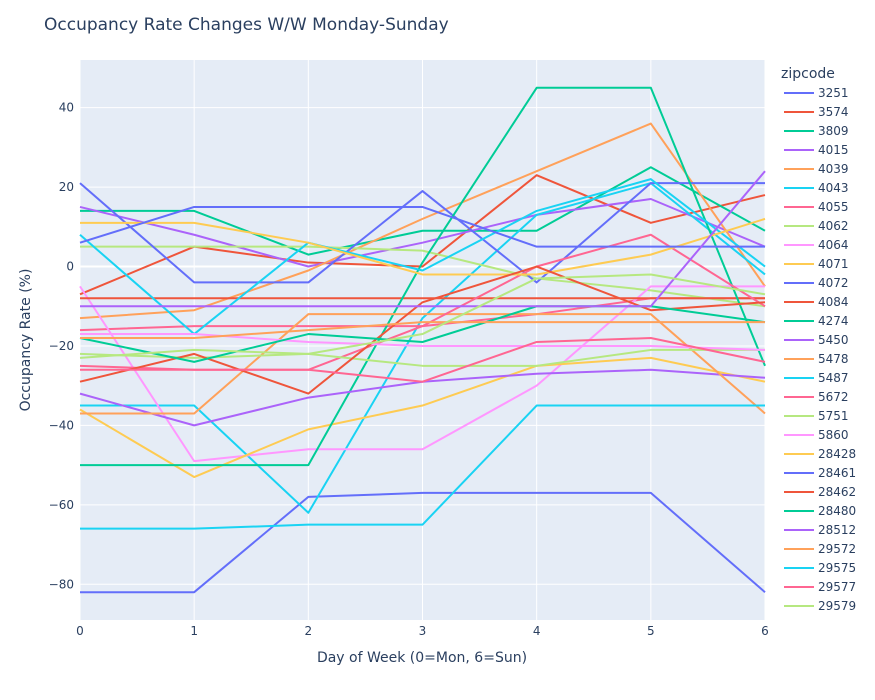  I want to click on legend-item-3574: 3574, so click(816, 112).